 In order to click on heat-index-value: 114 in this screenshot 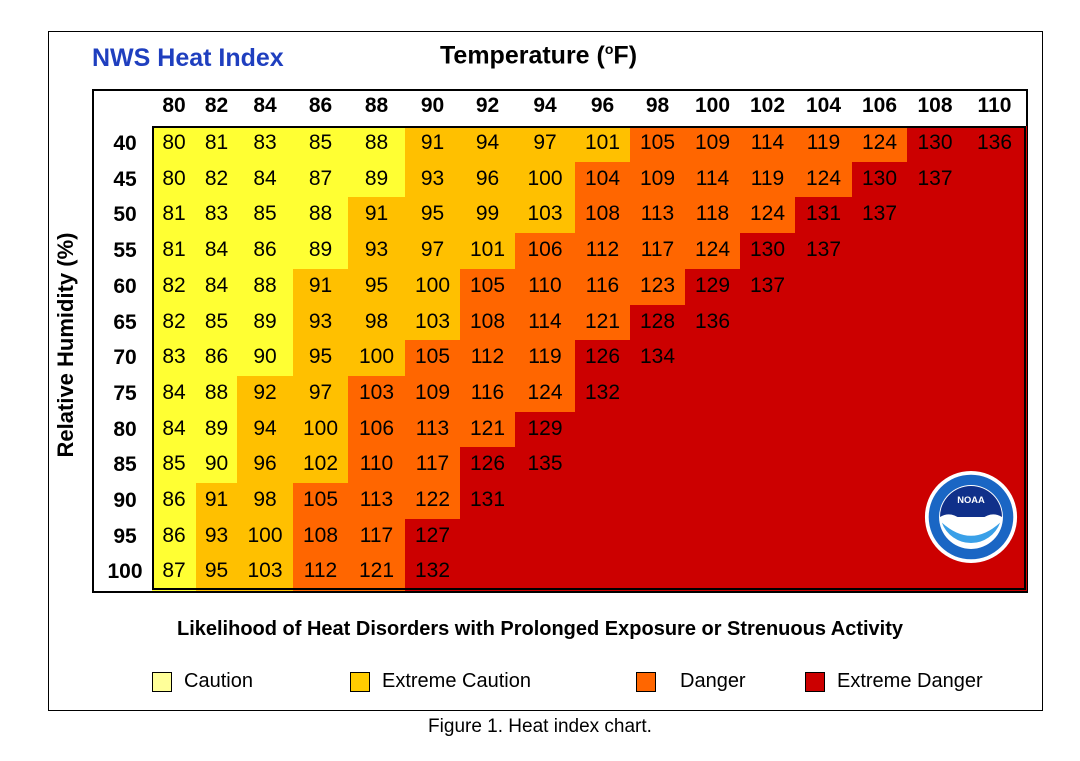, I will do `click(545, 321)`.